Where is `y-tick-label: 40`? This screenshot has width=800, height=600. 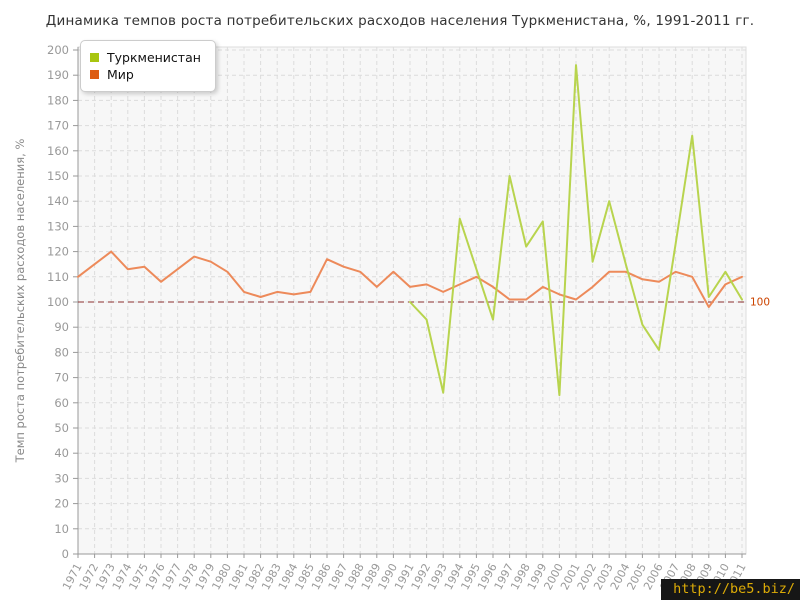
y-tick-label: 40 is located at coordinates (61, 453).